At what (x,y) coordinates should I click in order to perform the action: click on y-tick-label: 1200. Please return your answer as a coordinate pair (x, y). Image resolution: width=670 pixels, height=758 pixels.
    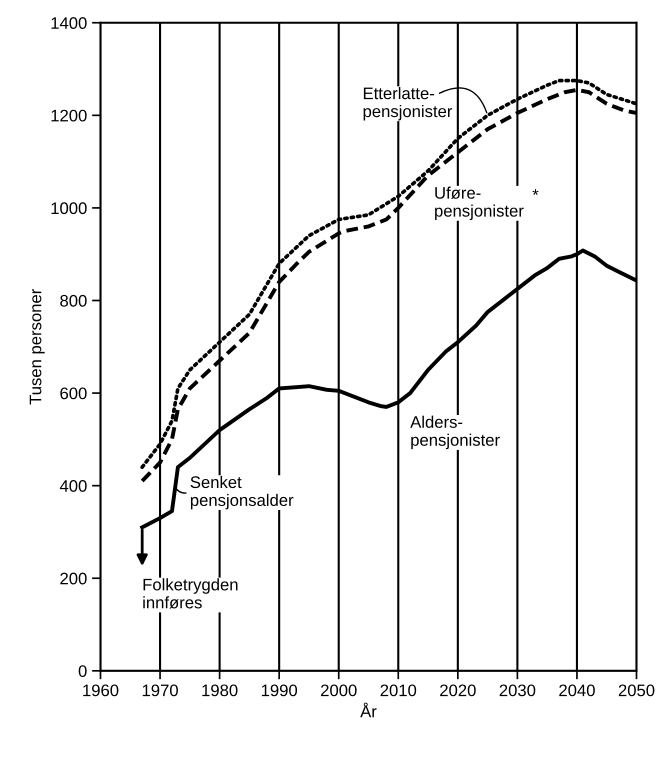
    Looking at the image, I should click on (69, 116).